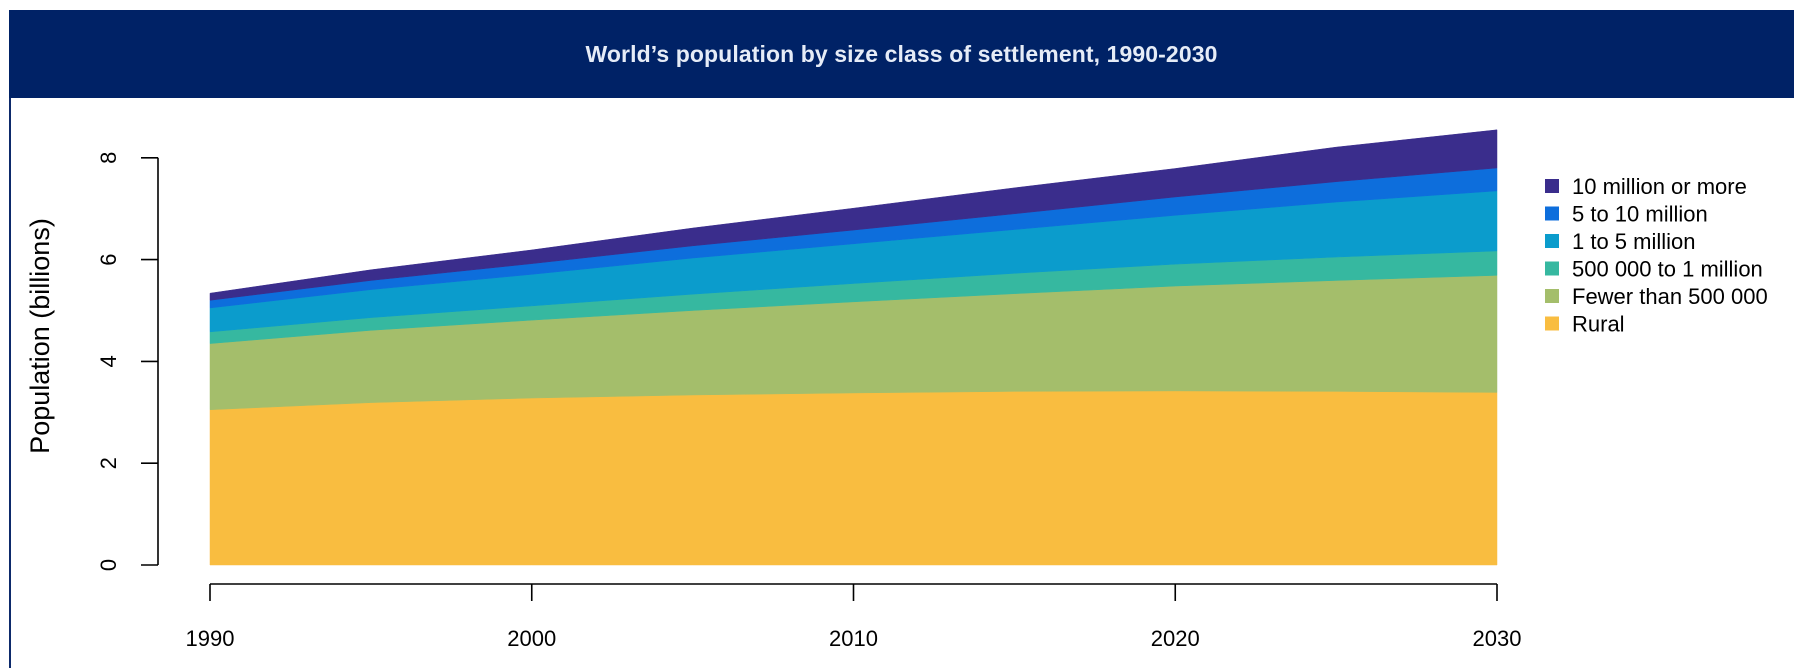  I want to click on y-axis: 0 2 4 6 8, so click(127, 361).